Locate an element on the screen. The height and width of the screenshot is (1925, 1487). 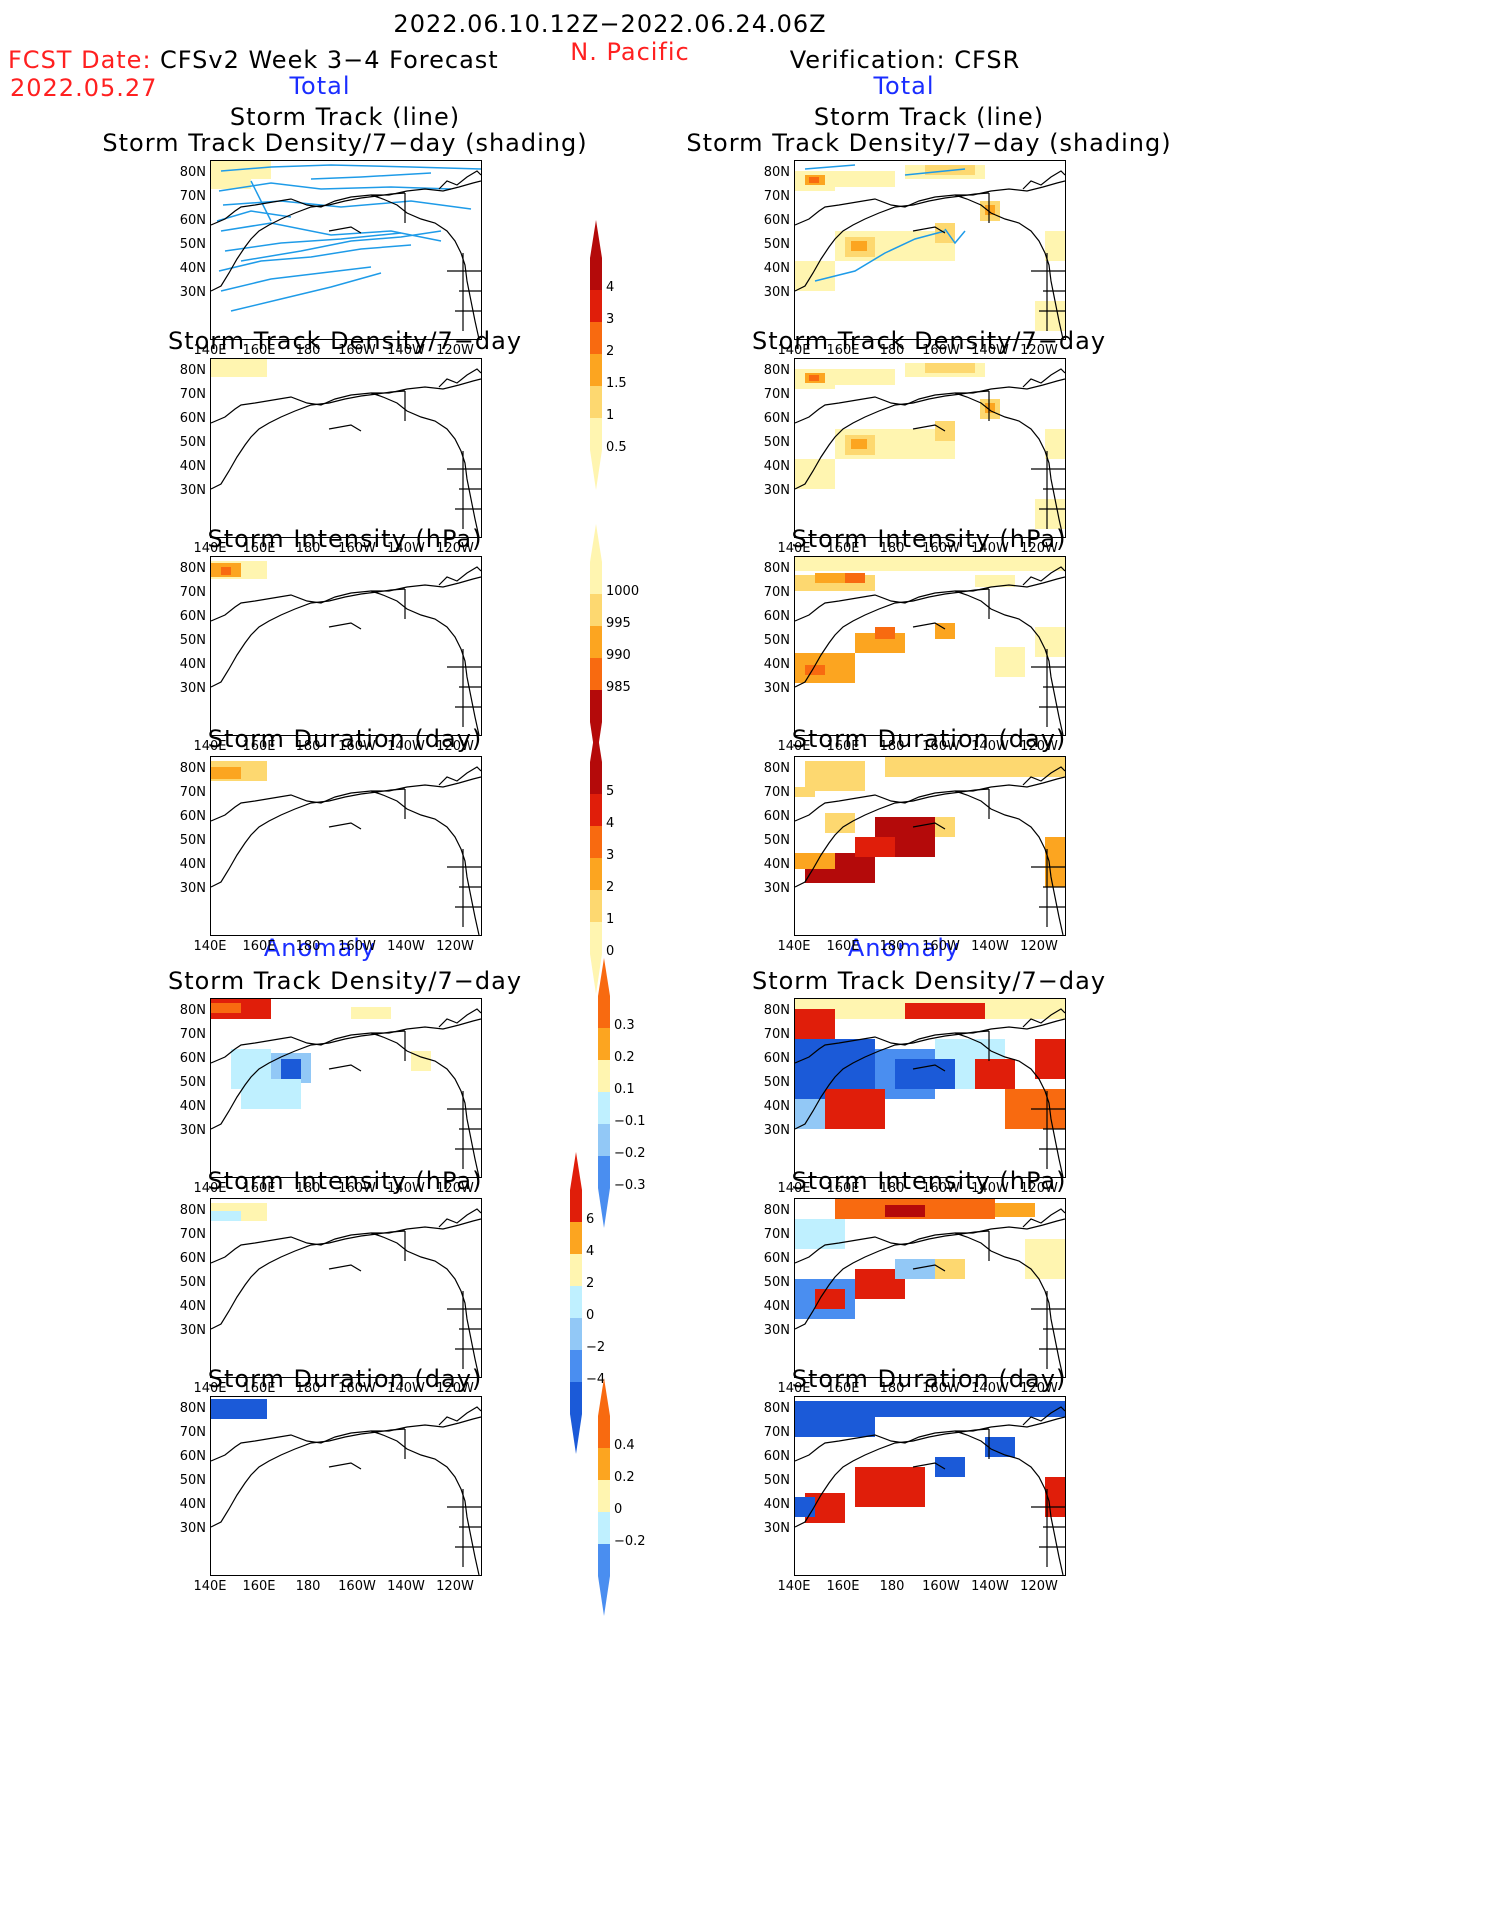
colorbar-label: −0.3 is located at coordinates (630, 1185).